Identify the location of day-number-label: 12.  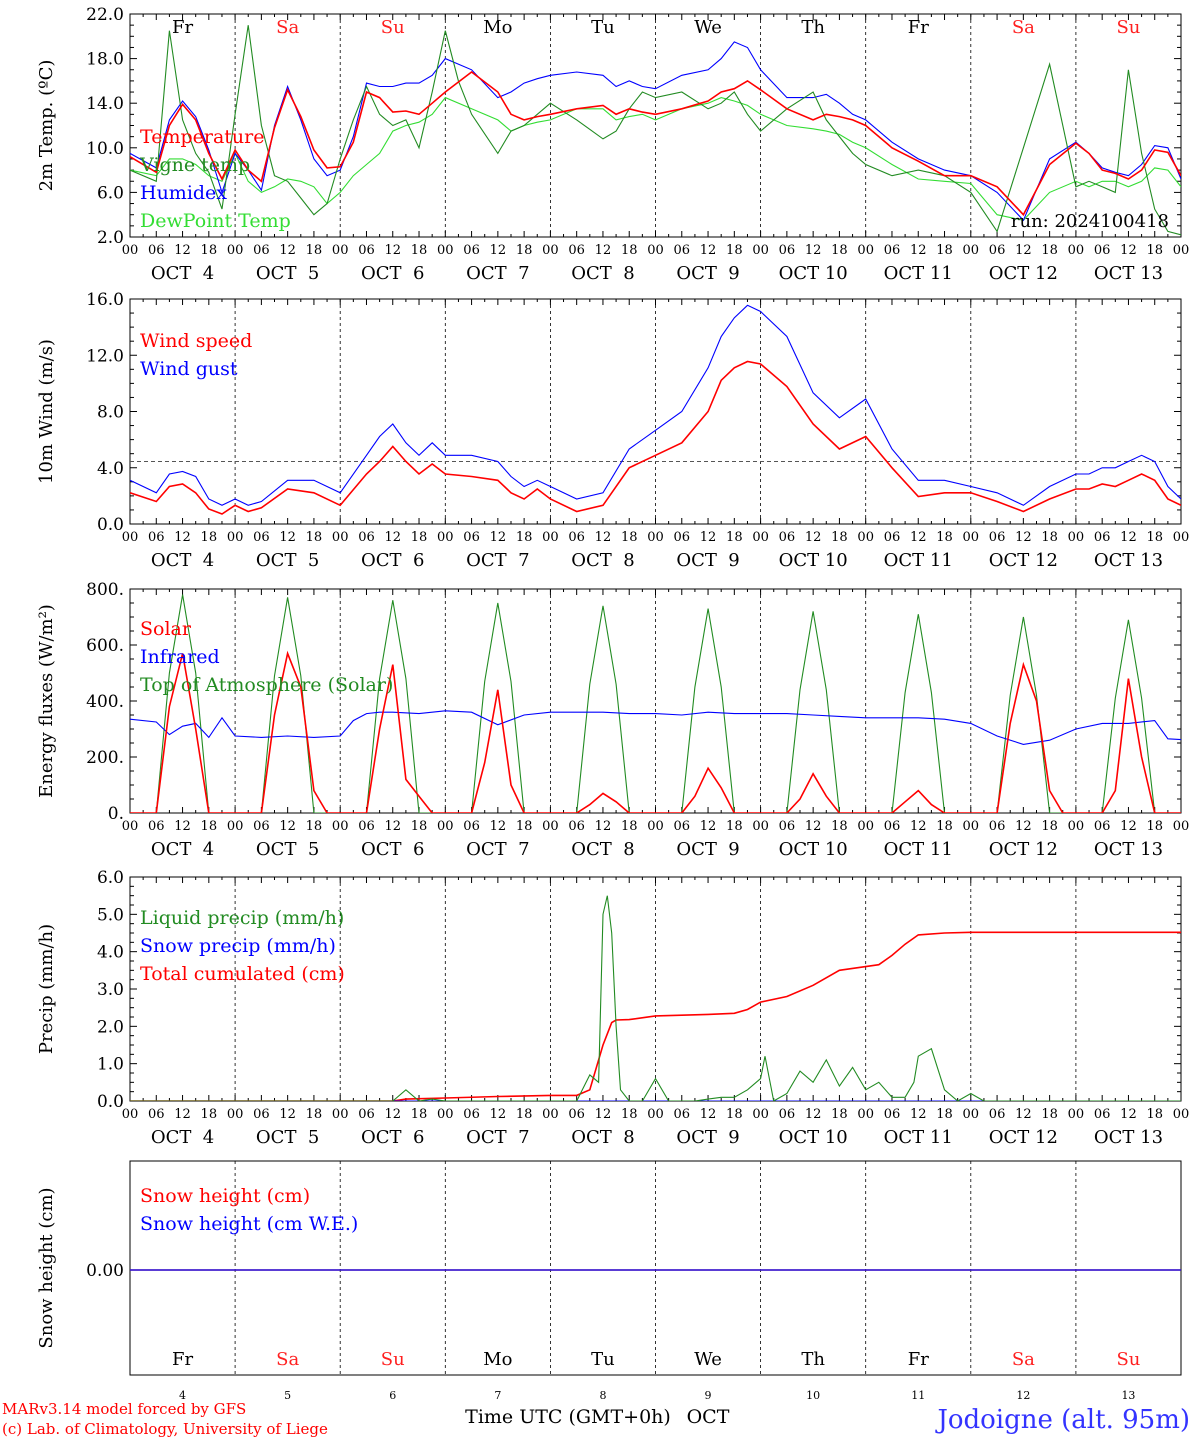
(1023, 1395).